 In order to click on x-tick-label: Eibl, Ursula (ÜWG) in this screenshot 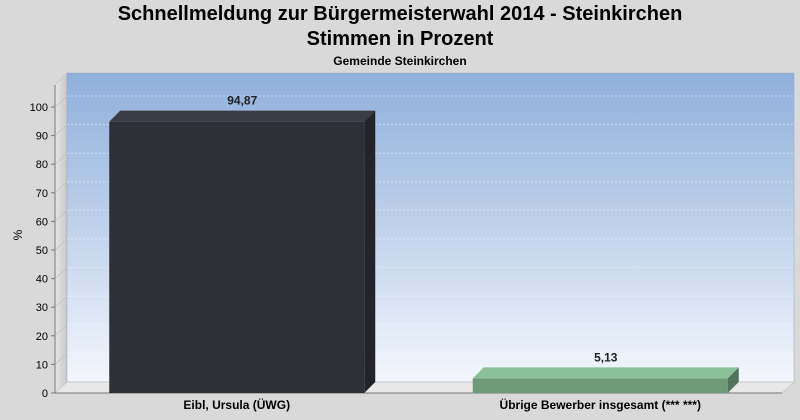, I will do `click(236, 404)`.